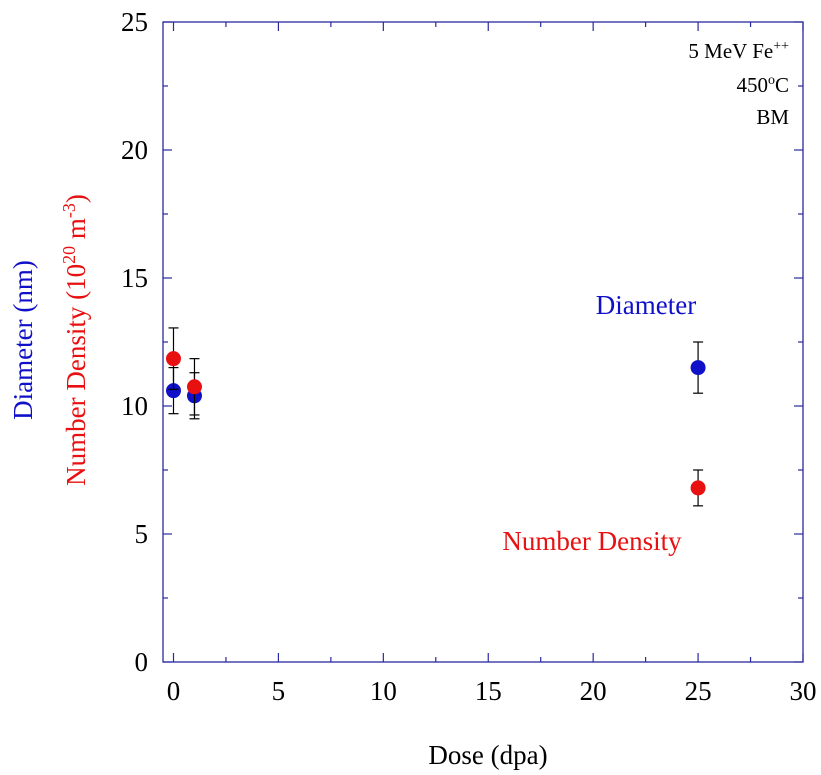  What do you see at coordinates (76, 198) in the screenshot?
I see `density-label-suffix: )` at bounding box center [76, 198].